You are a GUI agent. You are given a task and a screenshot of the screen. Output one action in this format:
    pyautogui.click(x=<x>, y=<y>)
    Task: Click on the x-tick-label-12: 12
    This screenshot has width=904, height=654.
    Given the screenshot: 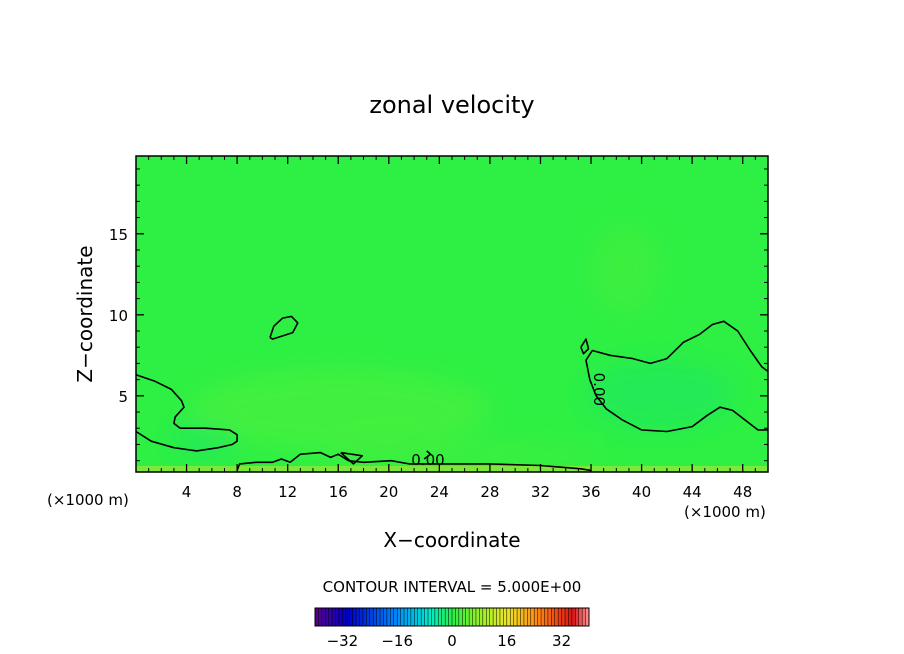 What is the action you would take?
    pyautogui.click(x=287, y=492)
    